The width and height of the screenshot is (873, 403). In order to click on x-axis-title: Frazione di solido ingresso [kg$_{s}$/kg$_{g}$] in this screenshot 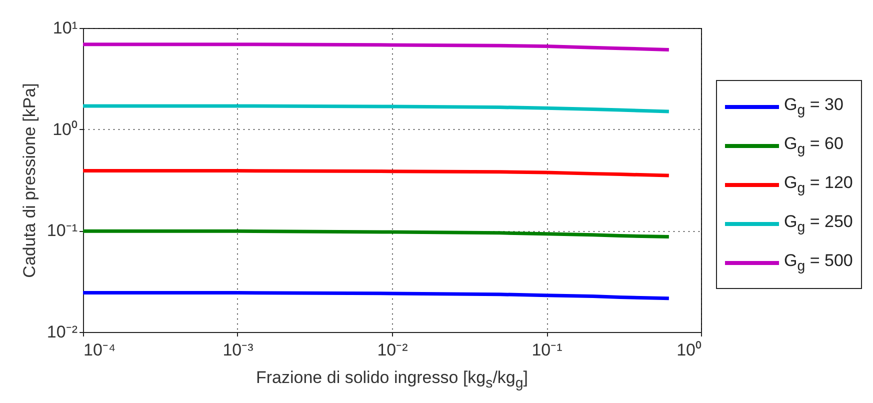, I will do `click(392, 380)`.